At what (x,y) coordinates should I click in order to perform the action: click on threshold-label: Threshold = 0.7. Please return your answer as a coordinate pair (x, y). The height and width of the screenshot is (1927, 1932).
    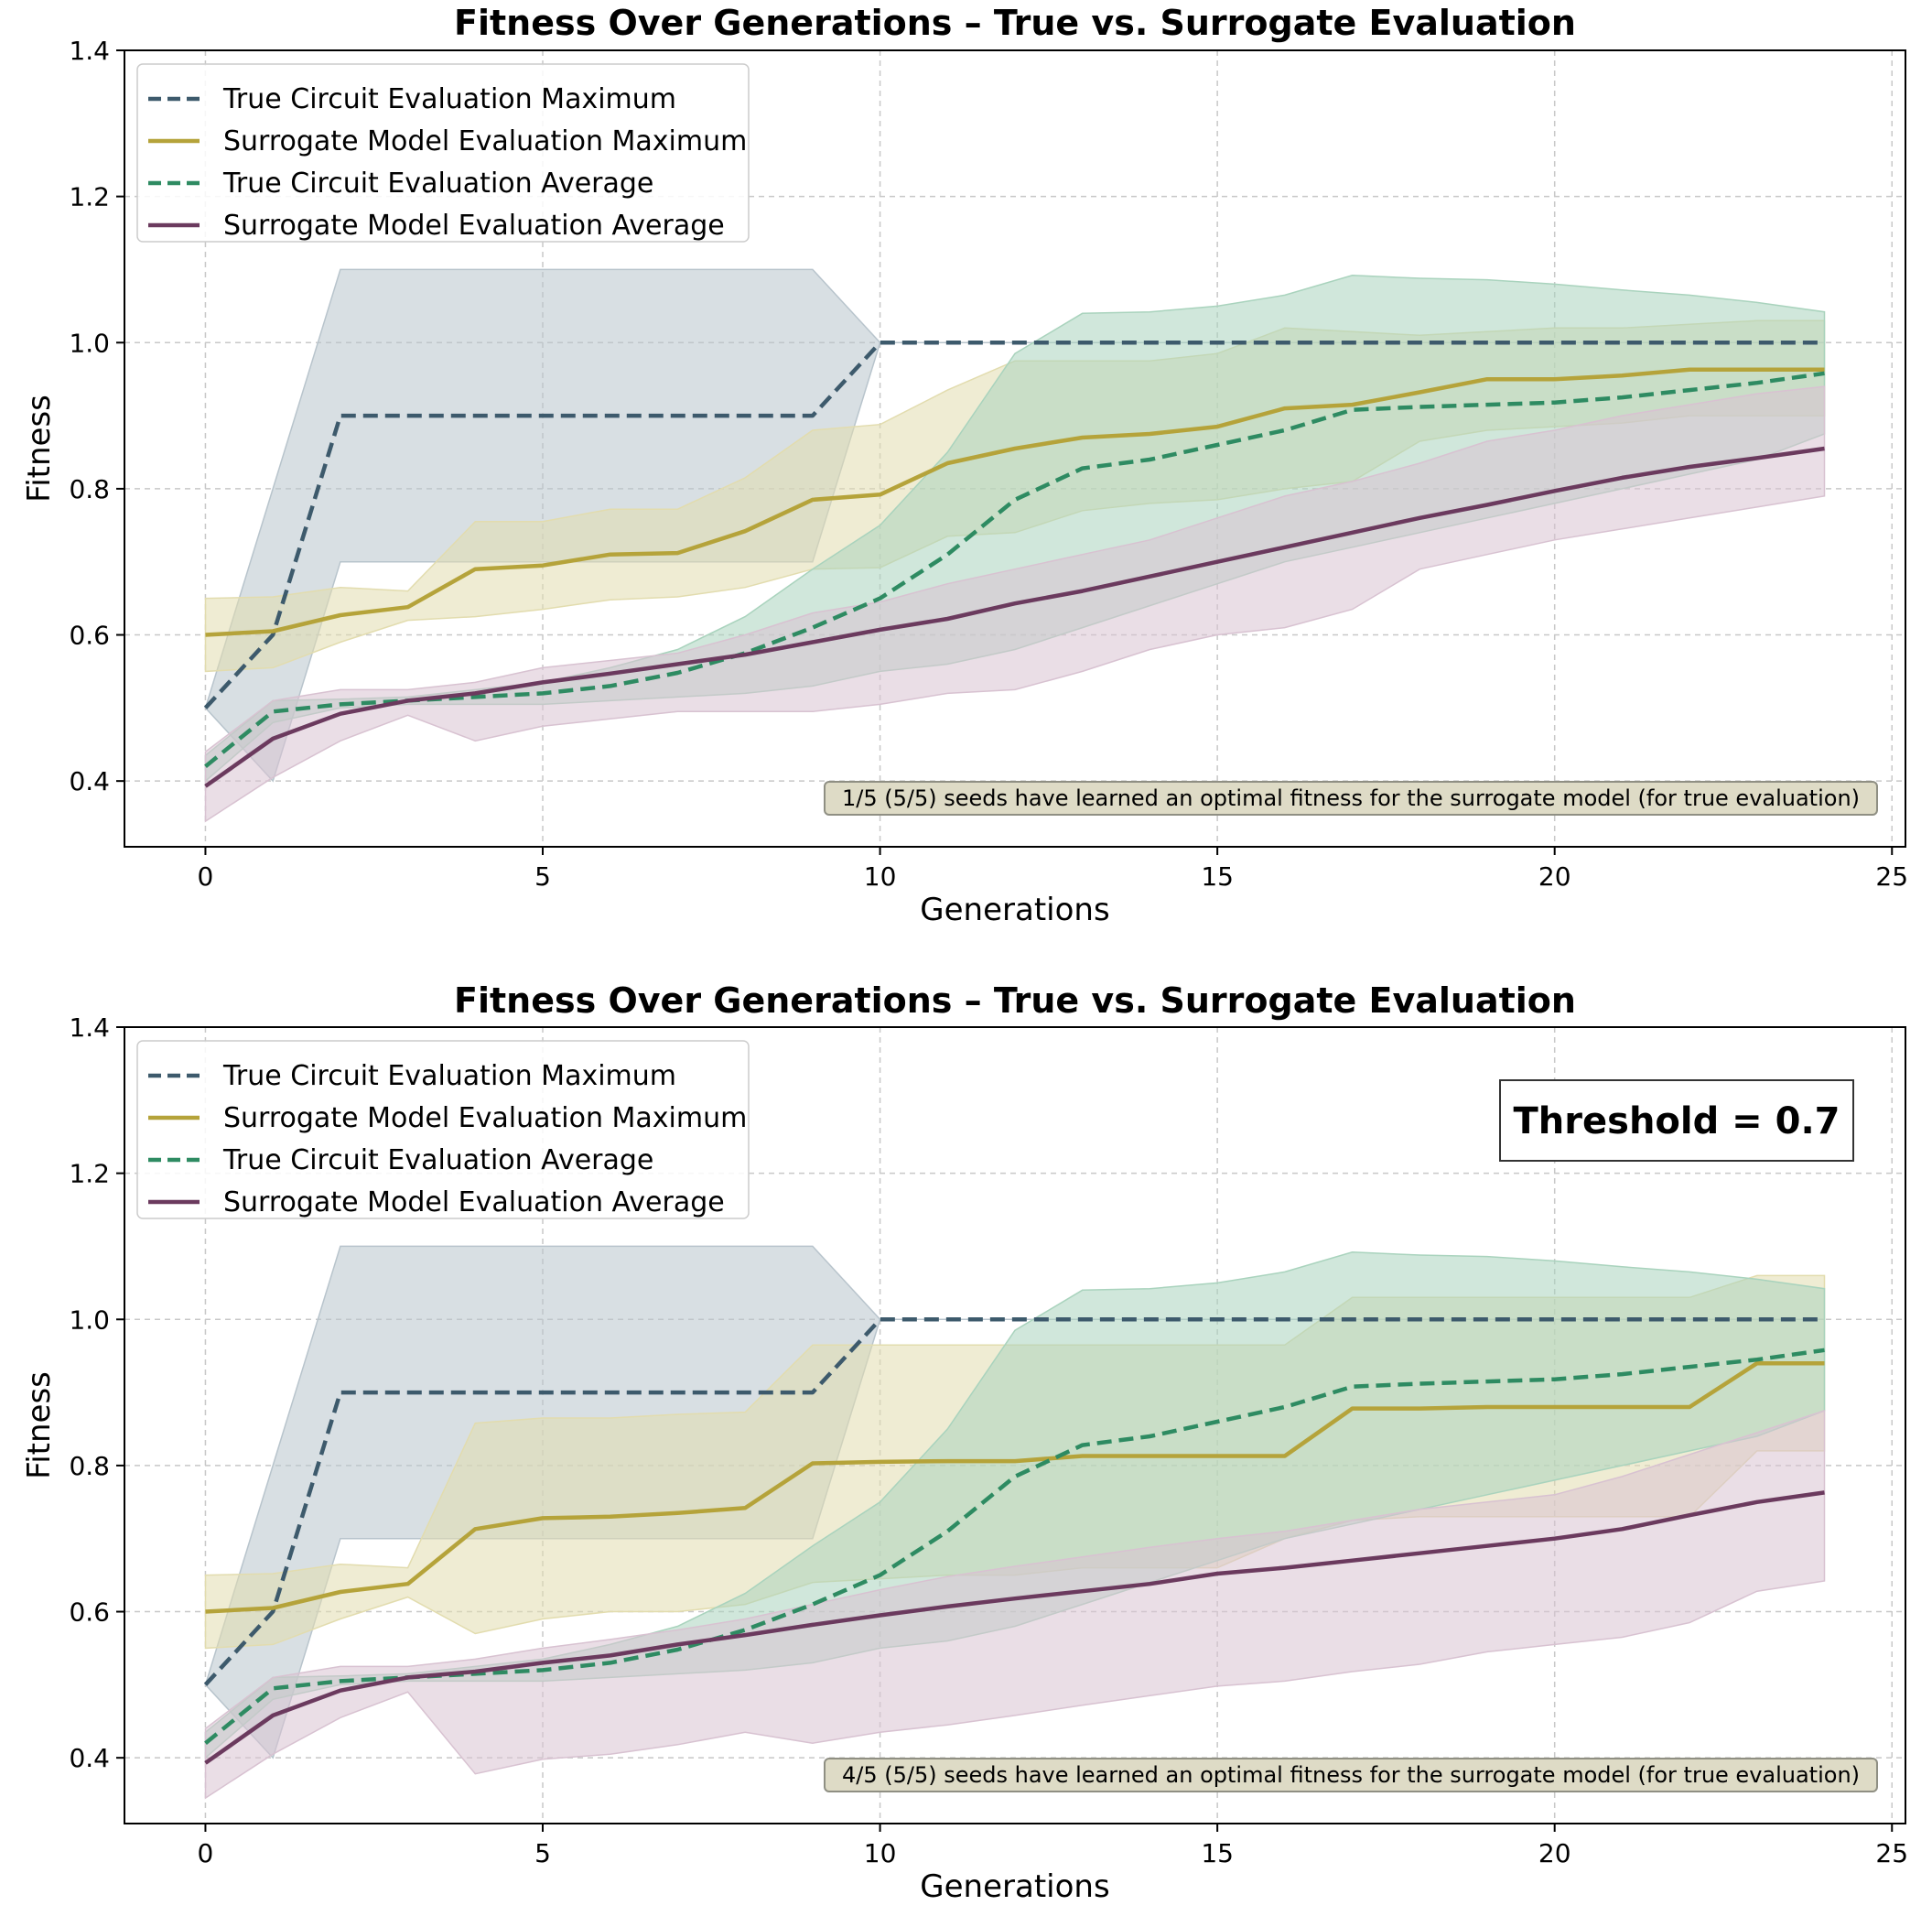
    Looking at the image, I should click on (1677, 1121).